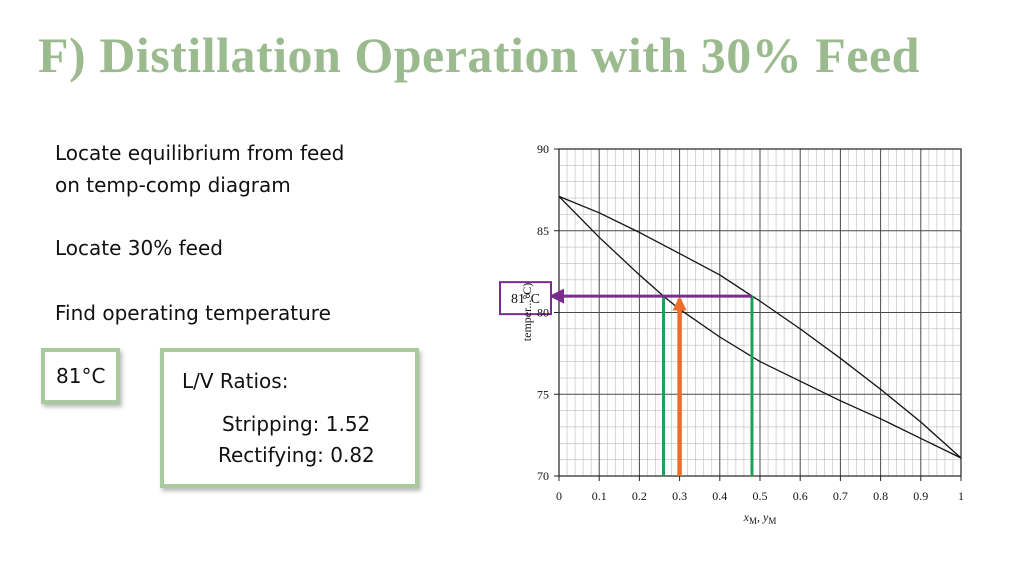  What do you see at coordinates (760, 496) in the screenshot?
I see `x-tick-label: 0.5` at bounding box center [760, 496].